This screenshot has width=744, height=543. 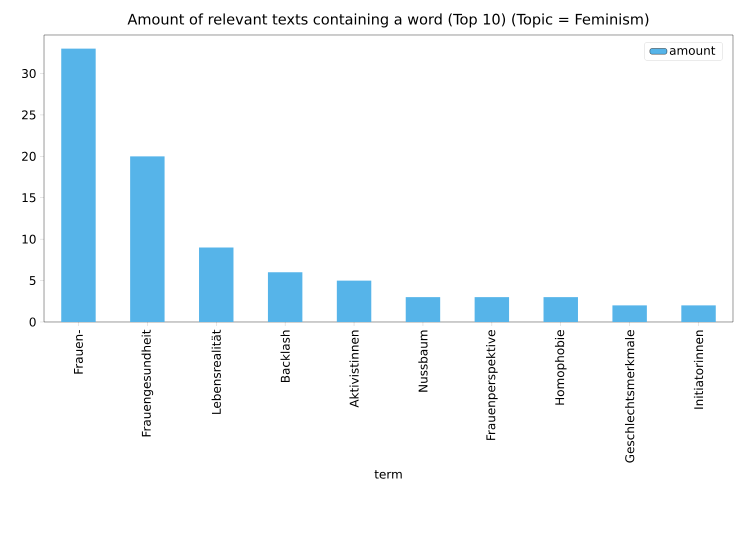 What do you see at coordinates (33, 281) in the screenshot?
I see `y-tick-label: 5` at bounding box center [33, 281].